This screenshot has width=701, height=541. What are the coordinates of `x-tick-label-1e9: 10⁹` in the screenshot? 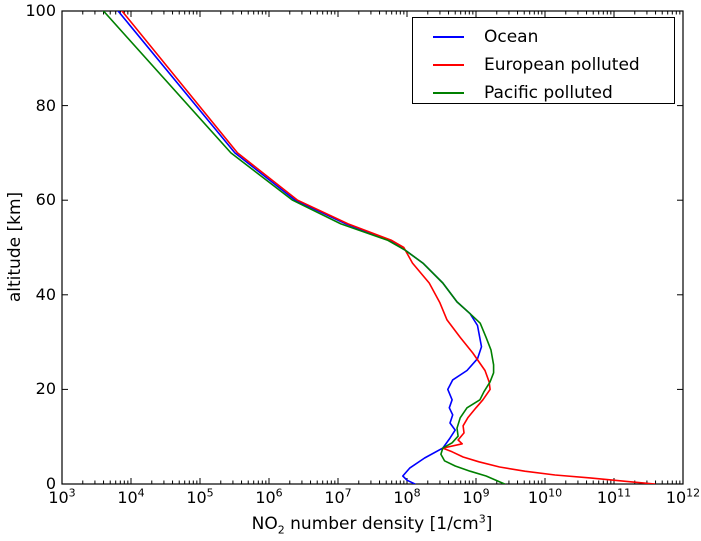 It's located at (476, 496).